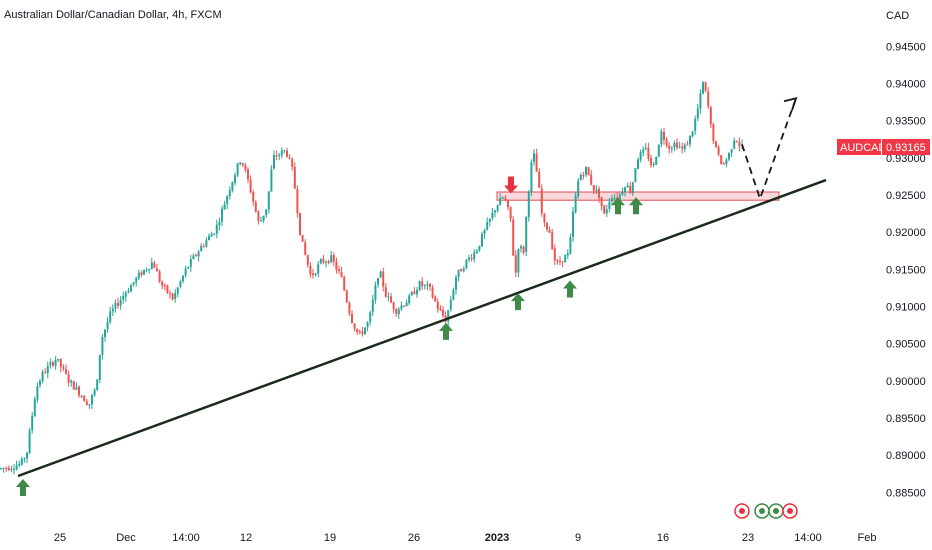  I want to click on y-tick-label: 0.91500, so click(906, 270).